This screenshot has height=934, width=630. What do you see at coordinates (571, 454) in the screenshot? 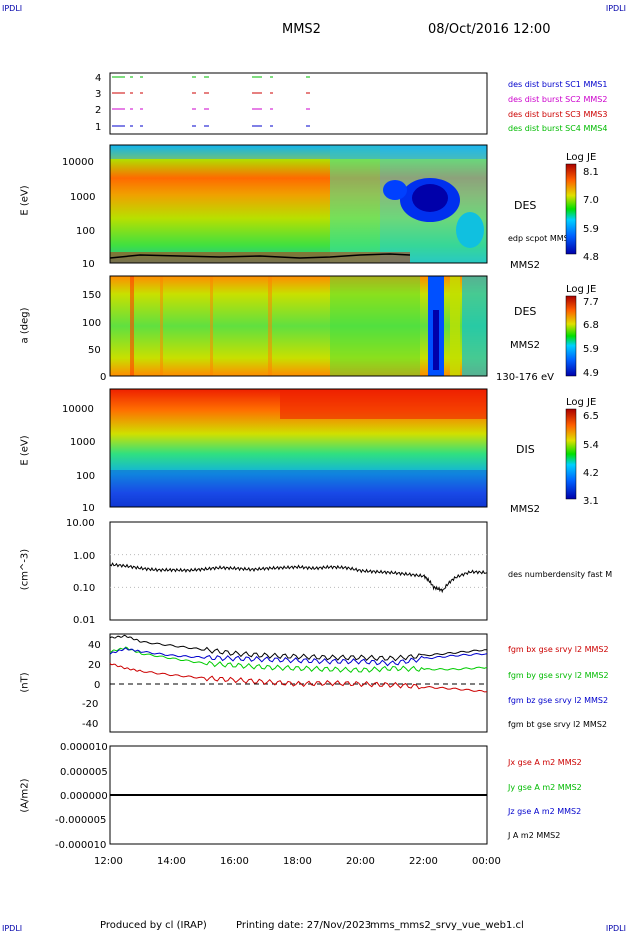
I see `dis-energy-colorbar` at bounding box center [571, 454].